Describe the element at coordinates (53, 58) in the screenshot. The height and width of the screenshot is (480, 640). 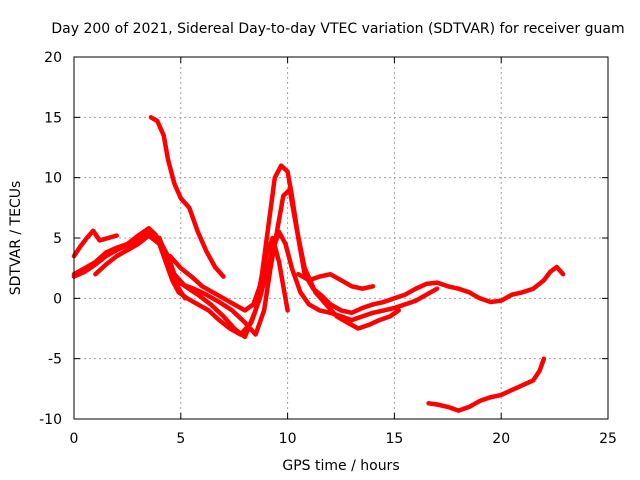
I see `y-tick-label: 20` at that location.